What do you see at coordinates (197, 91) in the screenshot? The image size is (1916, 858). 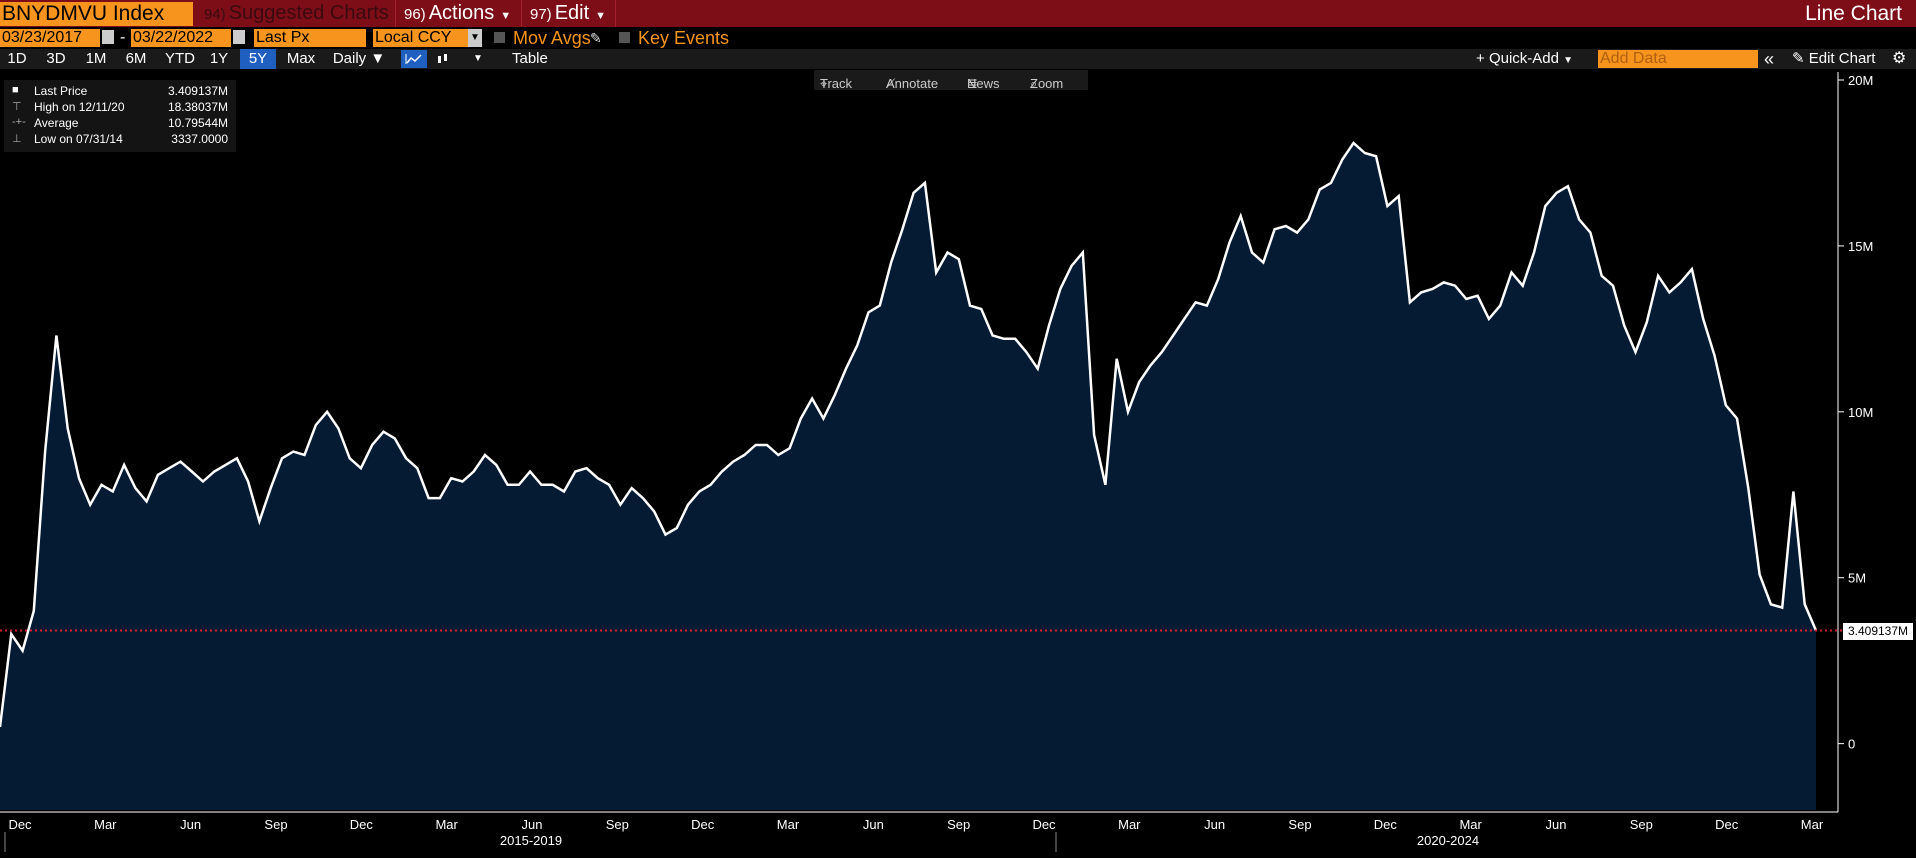 I see `legend-last-value: 3.409137M` at bounding box center [197, 91].